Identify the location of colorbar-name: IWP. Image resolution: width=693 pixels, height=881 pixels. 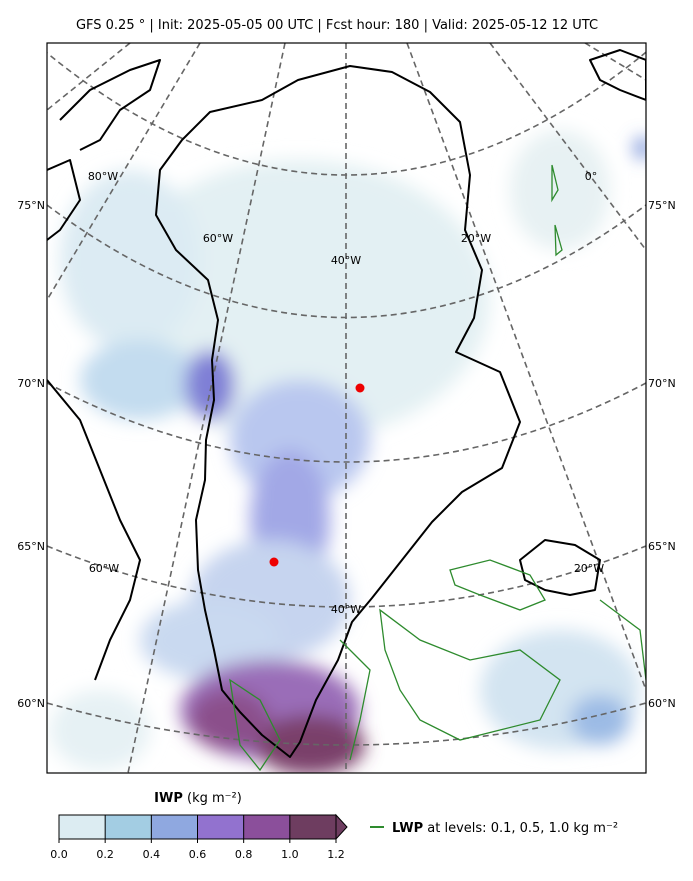
(168, 798).